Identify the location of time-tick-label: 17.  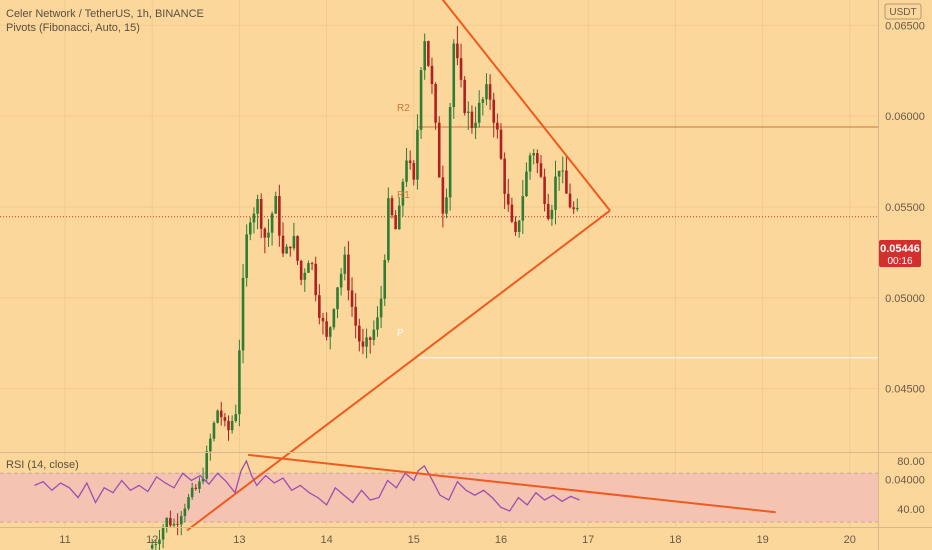
(588, 540).